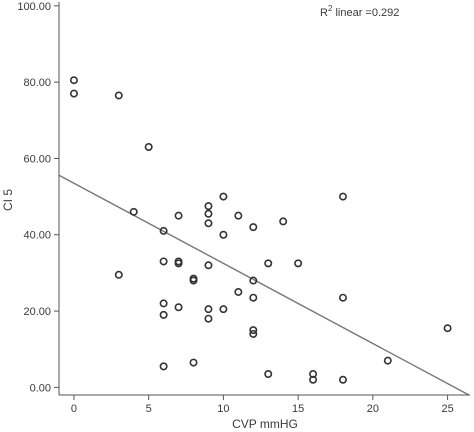 This screenshot has width=474, height=432. I want to click on y-tick-label: 80.00, so click(37, 83).